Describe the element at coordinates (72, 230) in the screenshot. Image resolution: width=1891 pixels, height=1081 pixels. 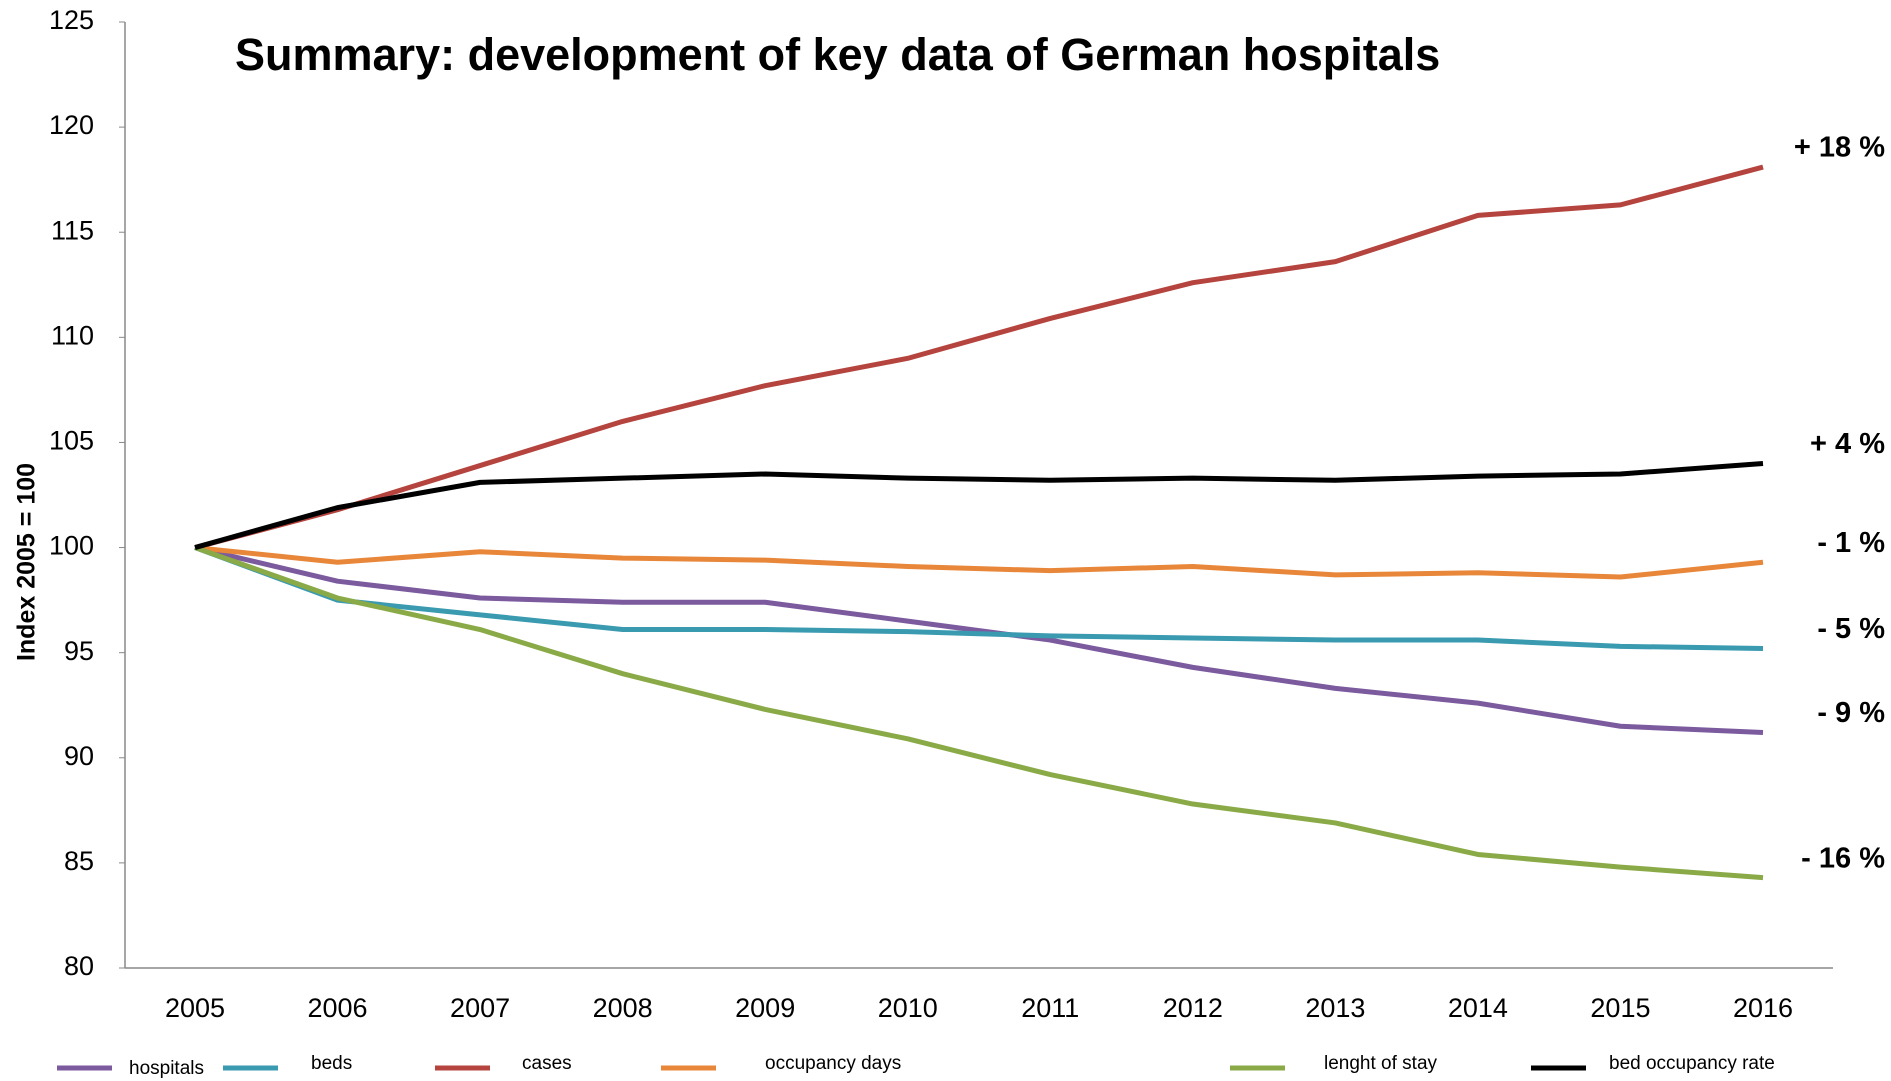
I see `y-tick-label: 115` at that location.